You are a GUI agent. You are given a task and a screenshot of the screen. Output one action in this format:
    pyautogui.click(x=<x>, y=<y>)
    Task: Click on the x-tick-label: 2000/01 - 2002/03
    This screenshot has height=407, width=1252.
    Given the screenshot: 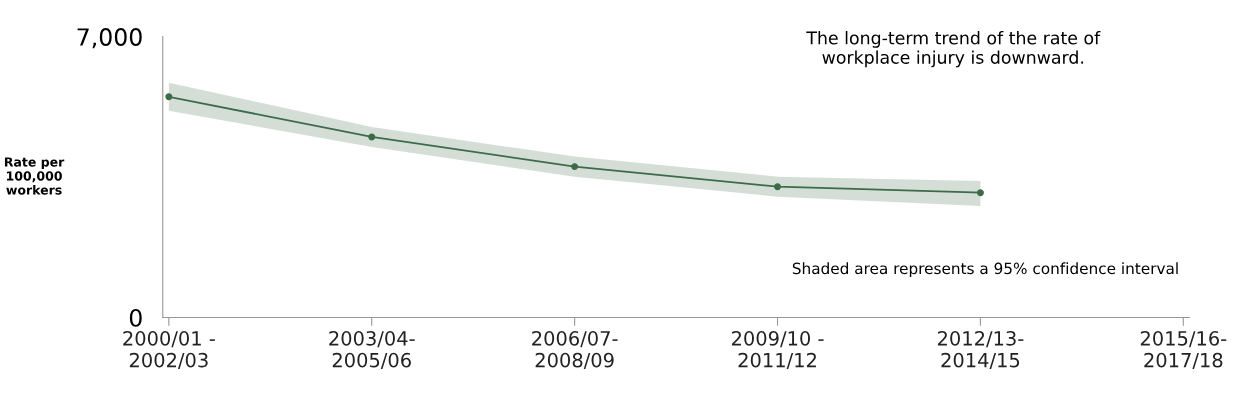 What is the action you would take?
    pyautogui.click(x=169, y=350)
    